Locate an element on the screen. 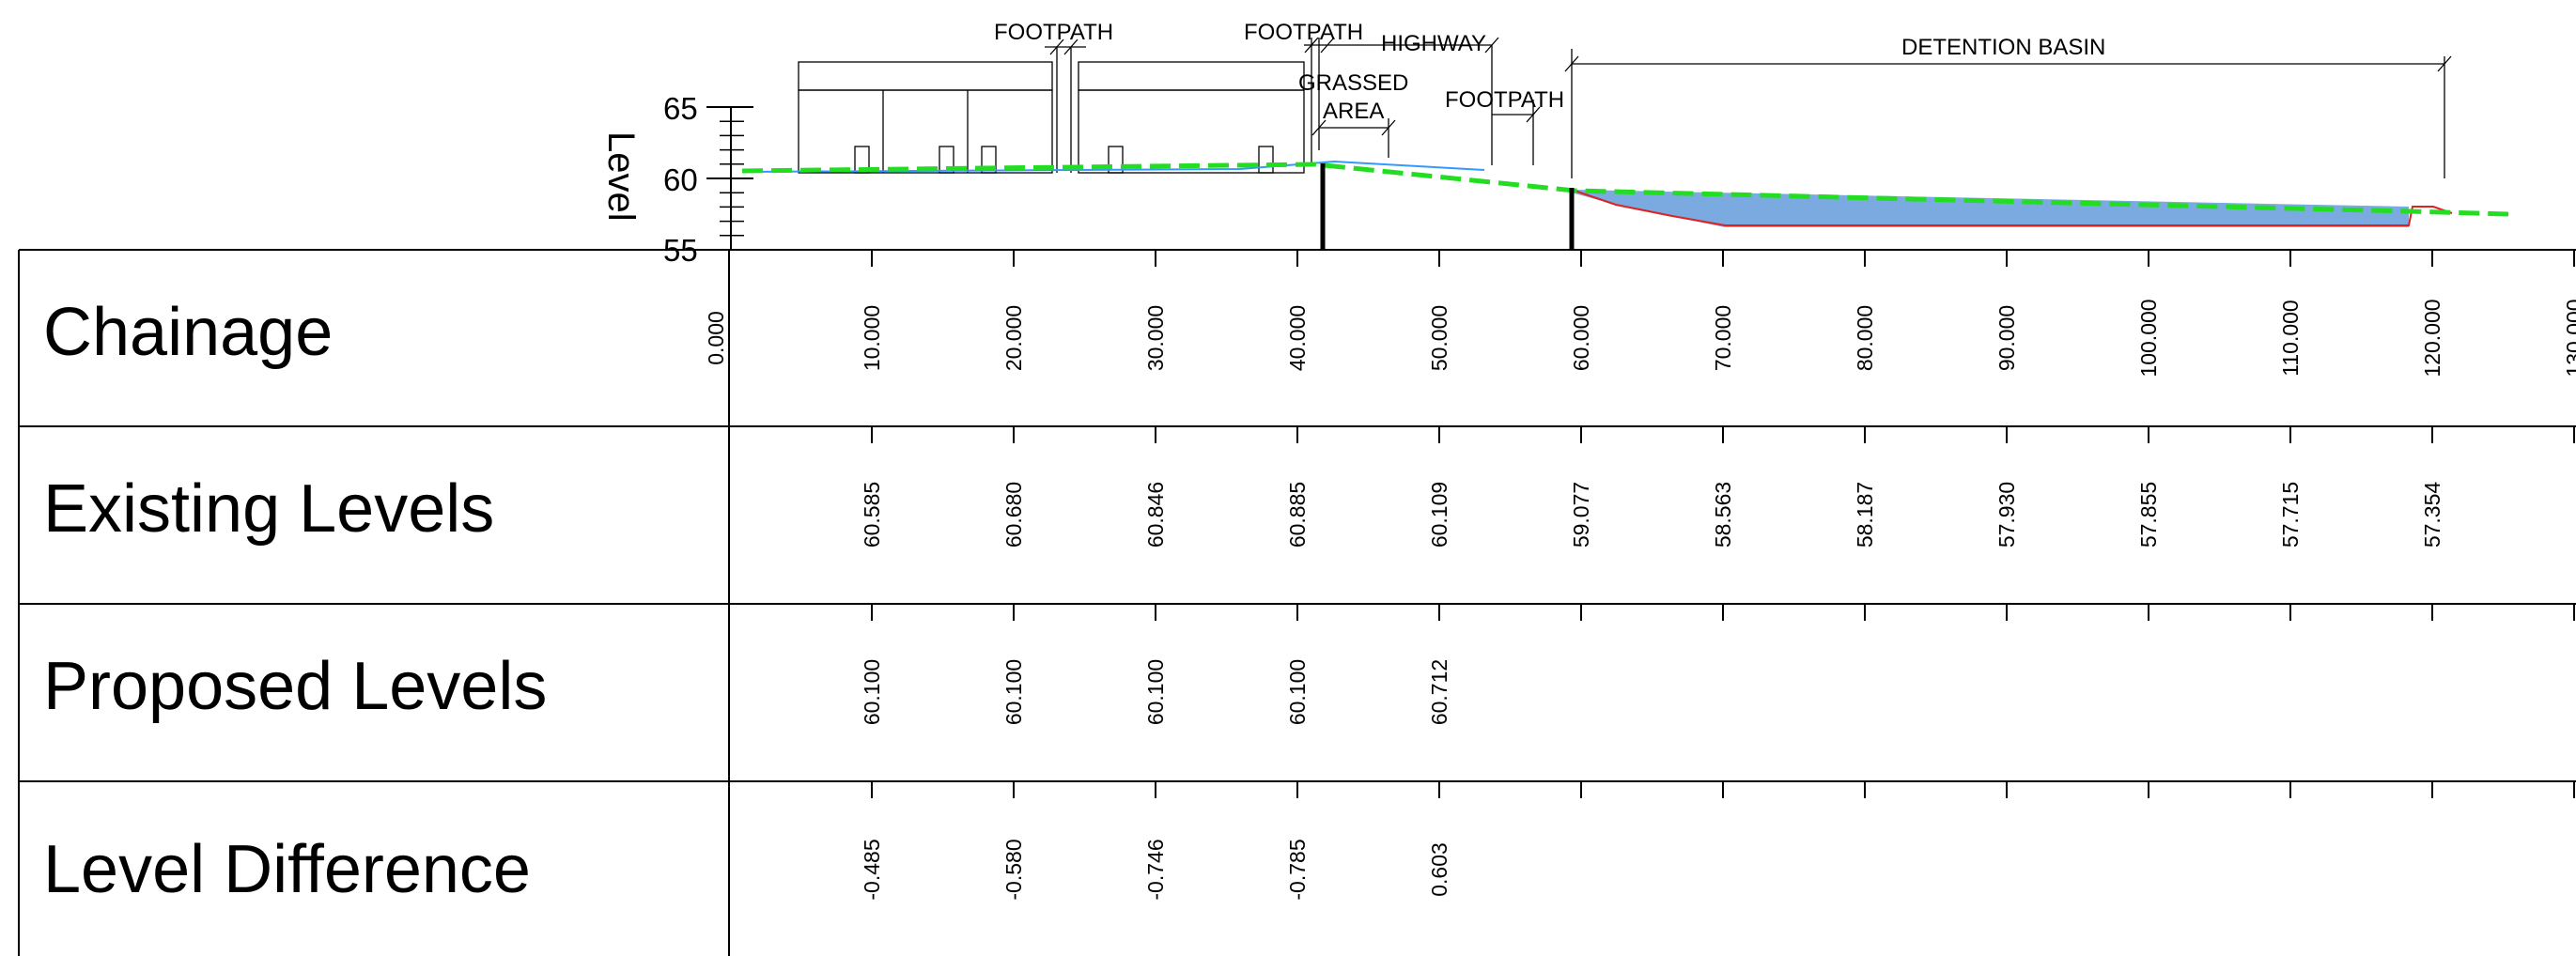 The width and height of the screenshot is (2576, 956). existing-ground-line is located at coordinates (1625, 189).